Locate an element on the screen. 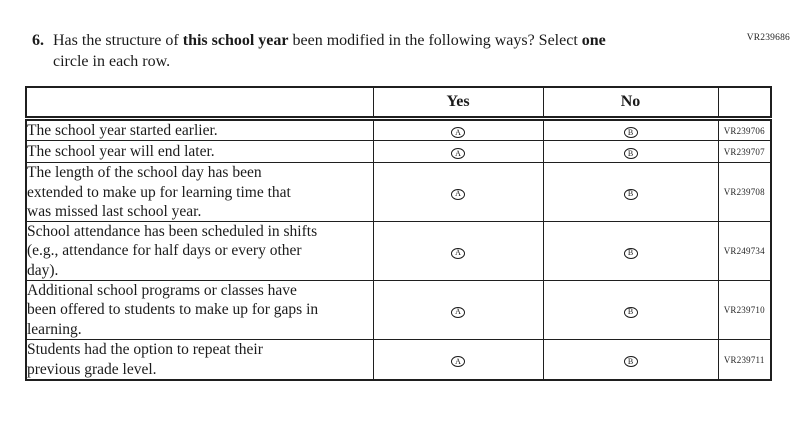 The height and width of the screenshot is (438, 799). row-statement: The school year started earlier. is located at coordinates (199, 129).